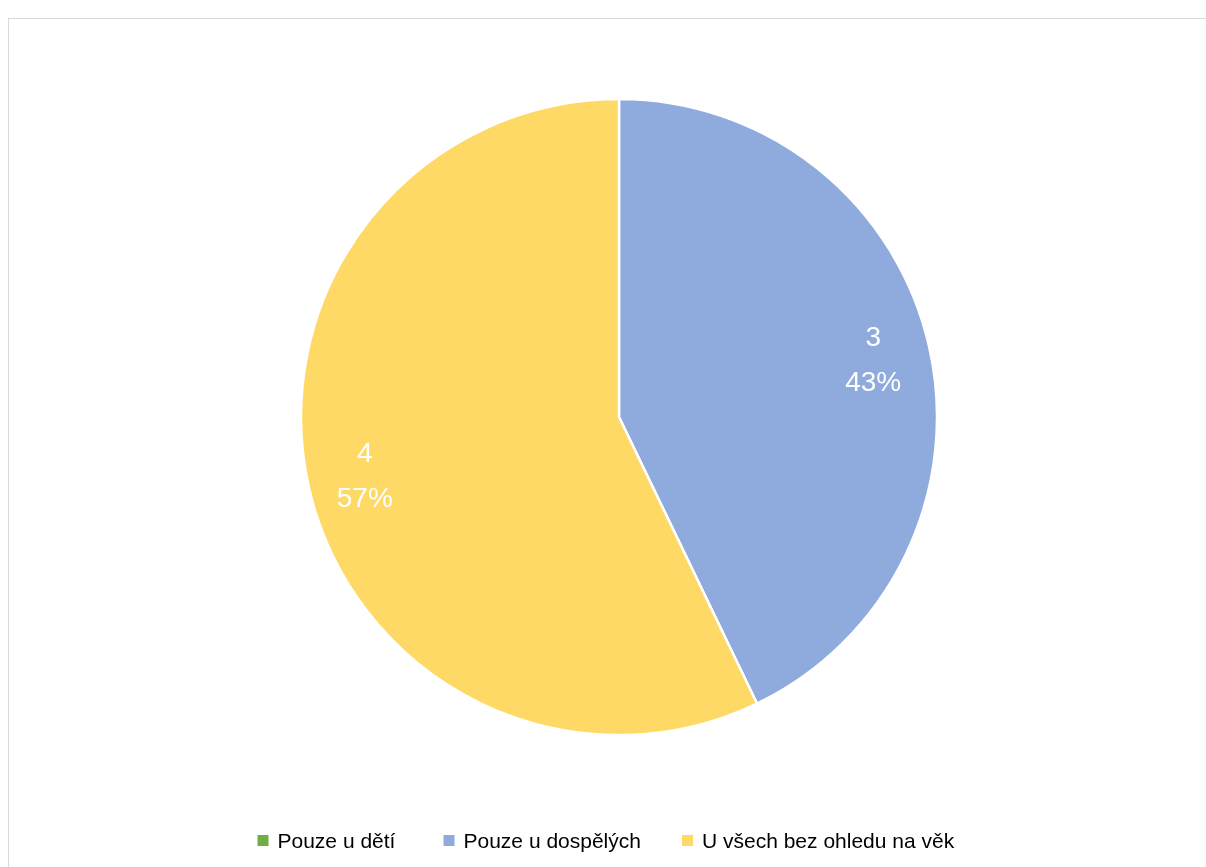 This screenshot has height=867, width=1206. Describe the element at coordinates (336, 840) in the screenshot. I see `legend-label: Pouze u dětí` at that location.